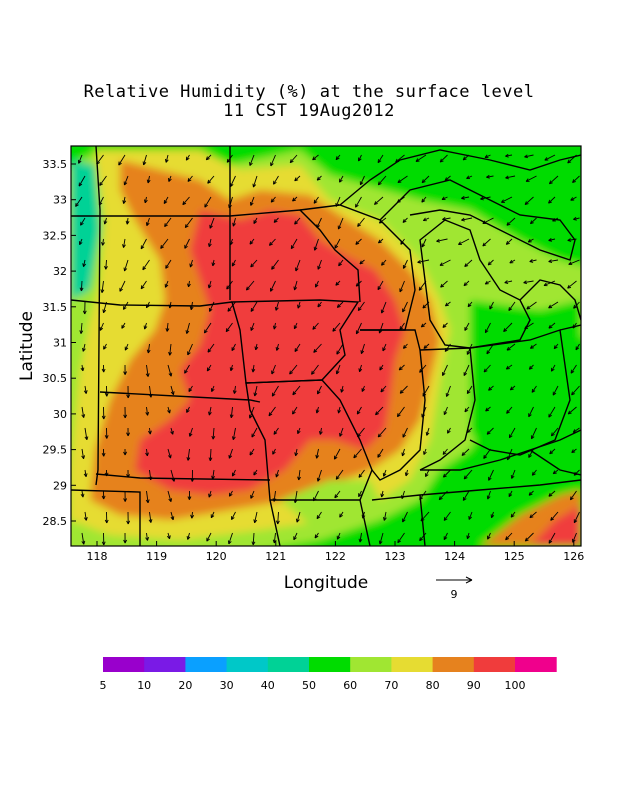 The width and height of the screenshot is (618, 800). What do you see at coordinates (469, 580) in the screenshot?
I see `reference-arrow-head` at bounding box center [469, 580].